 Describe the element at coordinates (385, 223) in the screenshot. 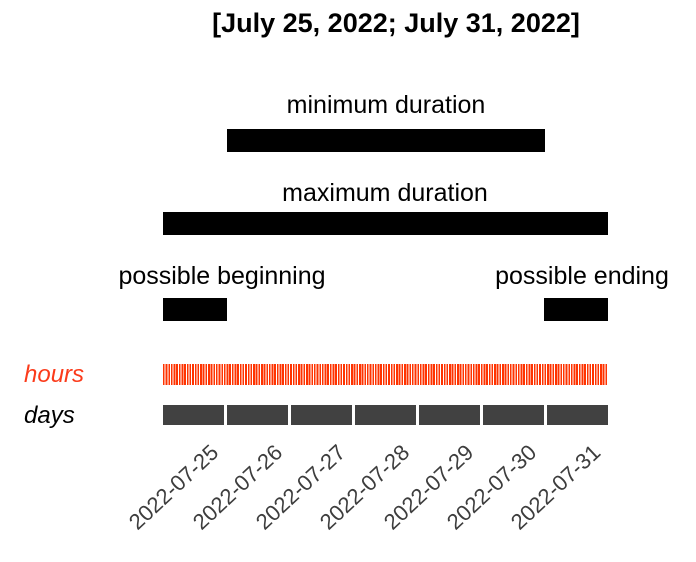

I see `maximum-duration-bar` at that location.